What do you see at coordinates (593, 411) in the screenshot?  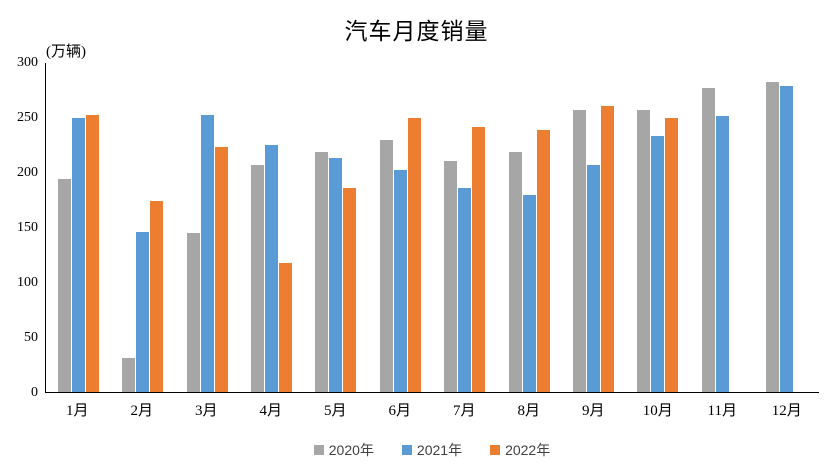 I see `x-tick-label: 9月` at bounding box center [593, 411].